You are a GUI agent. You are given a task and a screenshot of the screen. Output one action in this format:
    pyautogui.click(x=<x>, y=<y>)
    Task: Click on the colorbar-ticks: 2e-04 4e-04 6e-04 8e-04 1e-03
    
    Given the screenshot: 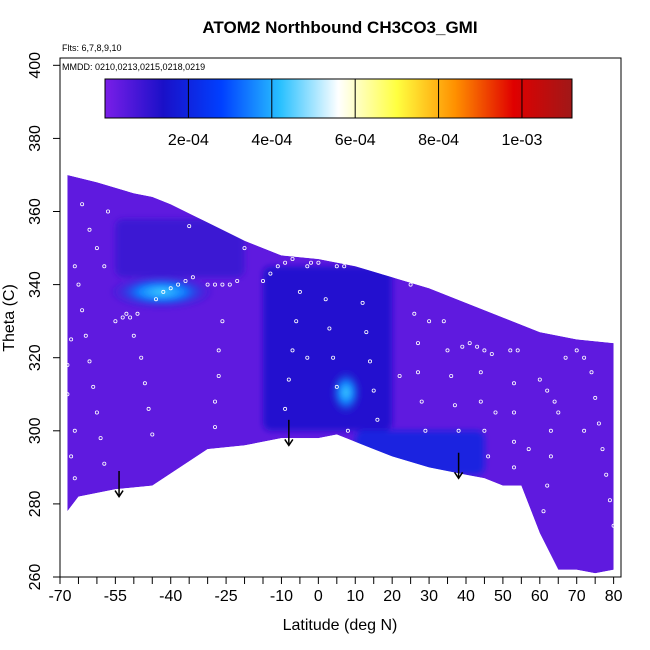 What is the action you would take?
    pyautogui.click(x=355, y=114)
    